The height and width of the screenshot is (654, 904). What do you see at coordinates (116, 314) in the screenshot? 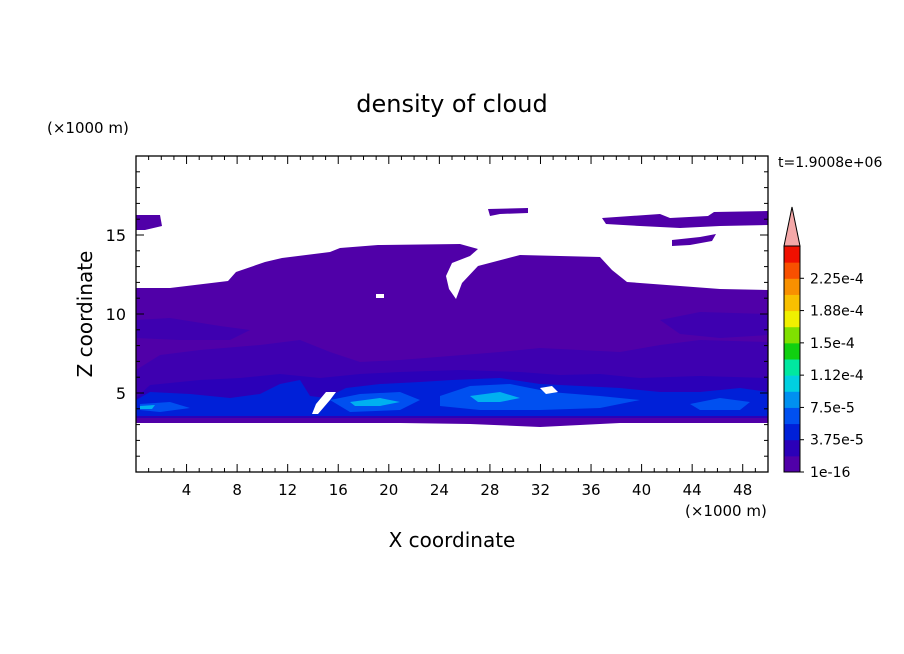
I see `y-tick-label: 10` at bounding box center [116, 314].